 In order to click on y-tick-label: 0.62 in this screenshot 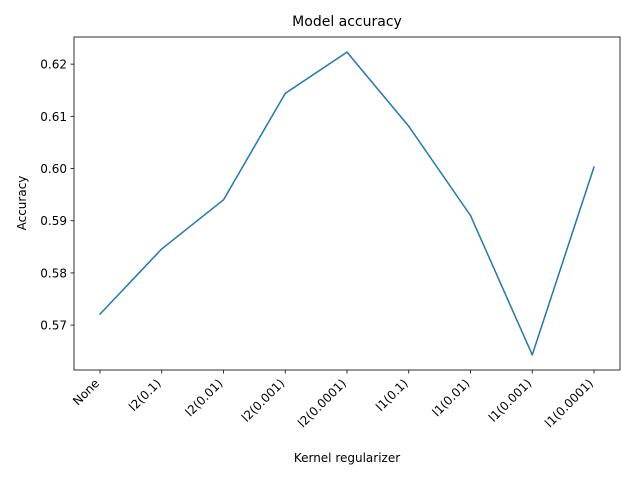, I will do `click(53, 65)`.